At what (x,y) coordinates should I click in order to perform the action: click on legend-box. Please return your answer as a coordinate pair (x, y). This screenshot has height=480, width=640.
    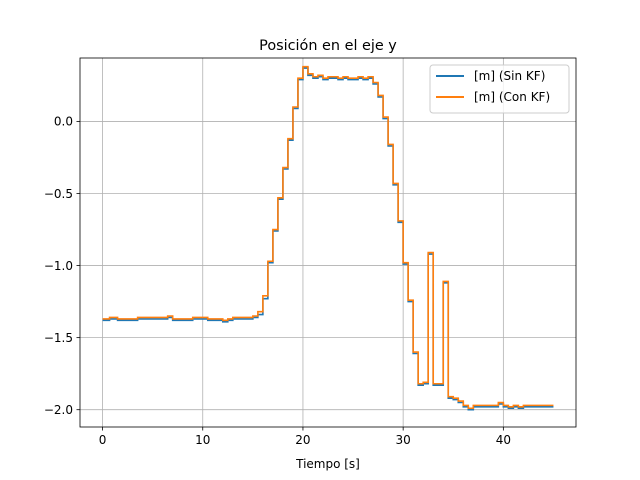
    Looking at the image, I should click on (499, 89).